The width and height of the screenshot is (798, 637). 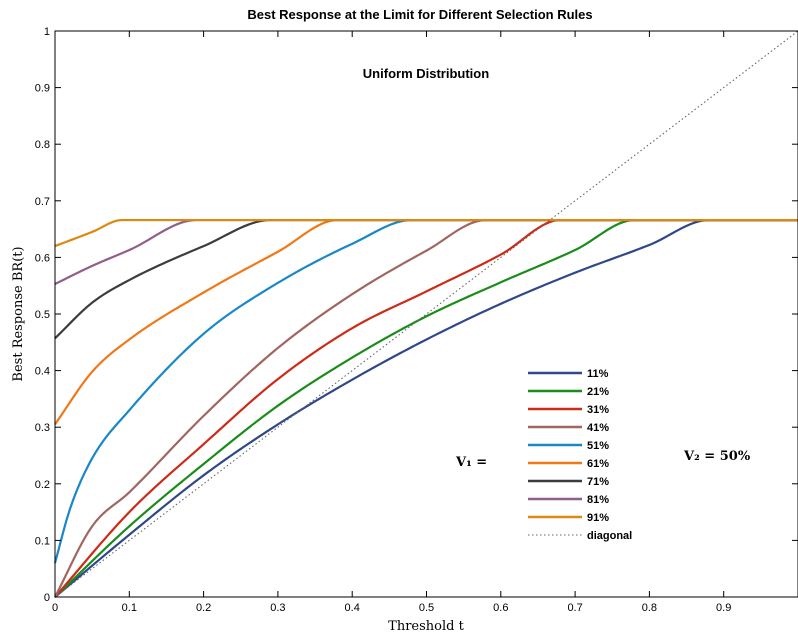 What do you see at coordinates (723, 608) in the screenshot?
I see `x-tick-label: 0.9` at bounding box center [723, 608].